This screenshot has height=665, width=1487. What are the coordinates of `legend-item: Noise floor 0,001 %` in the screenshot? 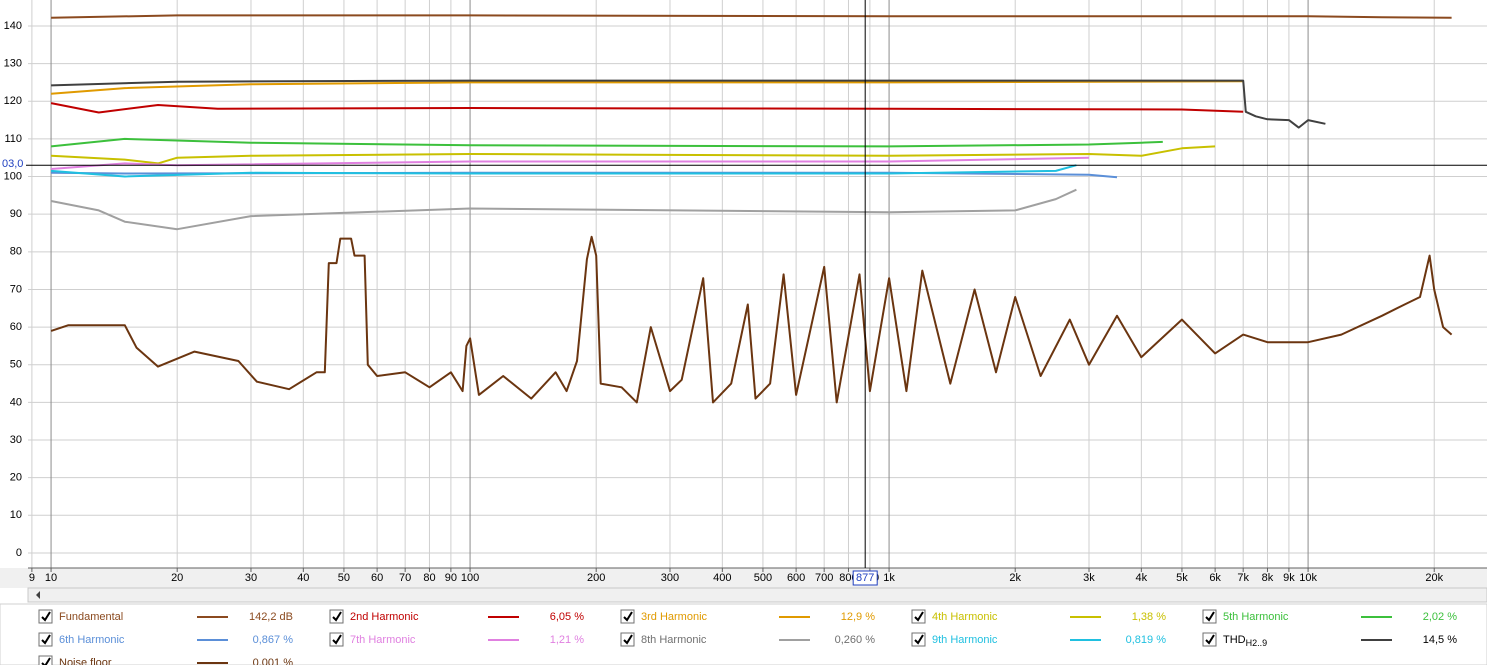 It's located at (166, 660).